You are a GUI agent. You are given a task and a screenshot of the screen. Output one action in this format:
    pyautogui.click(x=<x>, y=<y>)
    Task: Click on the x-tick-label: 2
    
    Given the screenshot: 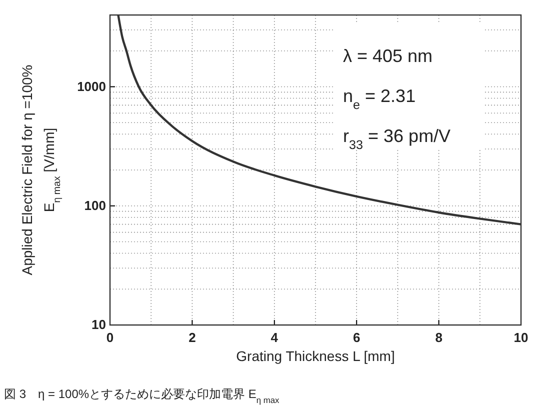 What is the action you would take?
    pyautogui.click(x=192, y=338)
    